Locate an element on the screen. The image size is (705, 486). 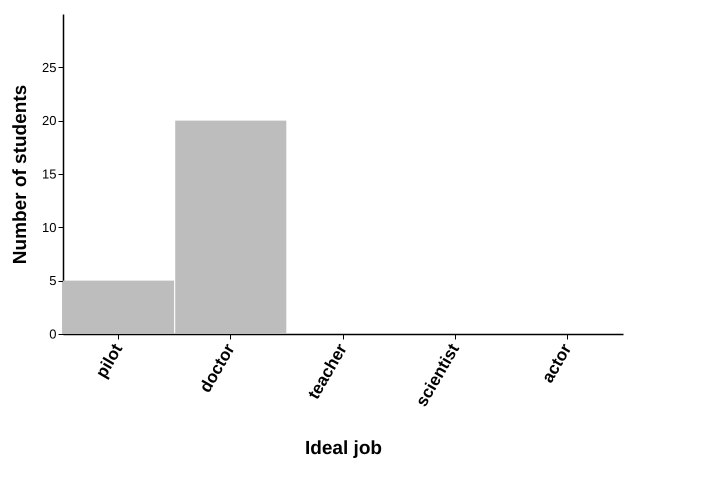
y-tick-label: 10 is located at coordinates (49, 227).